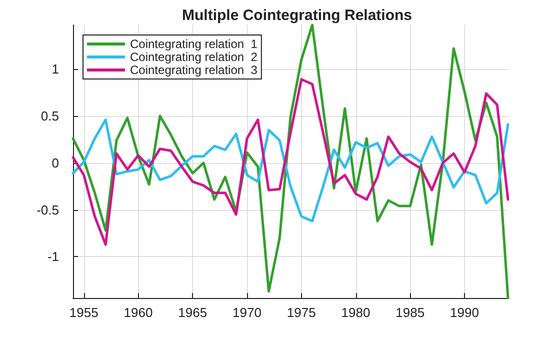 This screenshot has width=560, height=337. Describe the element at coordinates (301, 312) in the screenshot. I see `x-tick-label: 1975` at that location.